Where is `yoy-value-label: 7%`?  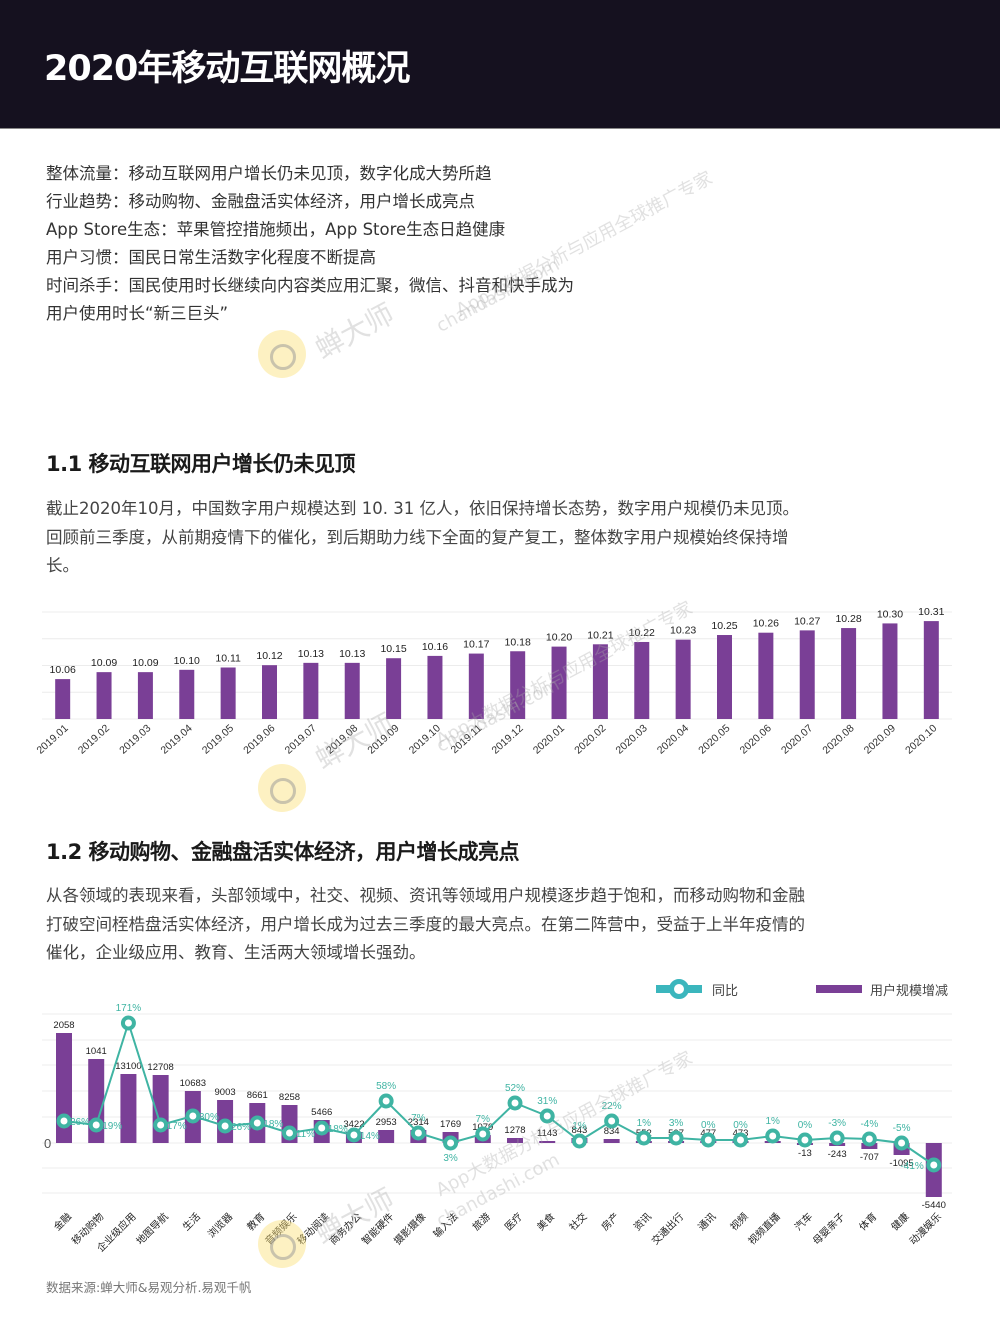
yoy-value-label: 7% is located at coordinates (483, 1119).